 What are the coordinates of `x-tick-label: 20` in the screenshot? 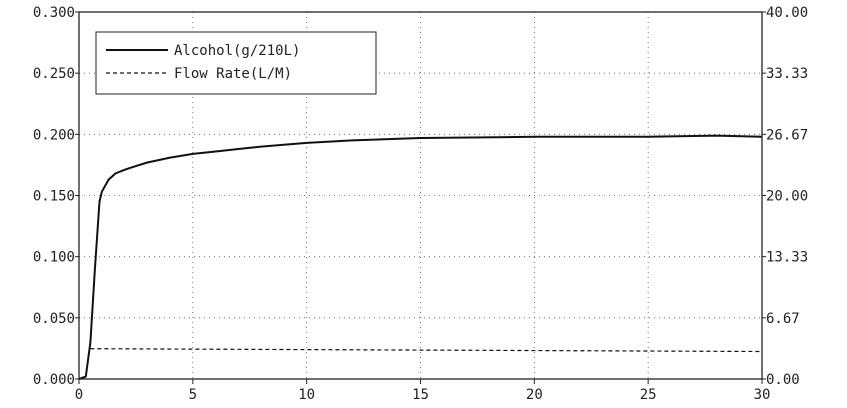 It's located at (534, 395).